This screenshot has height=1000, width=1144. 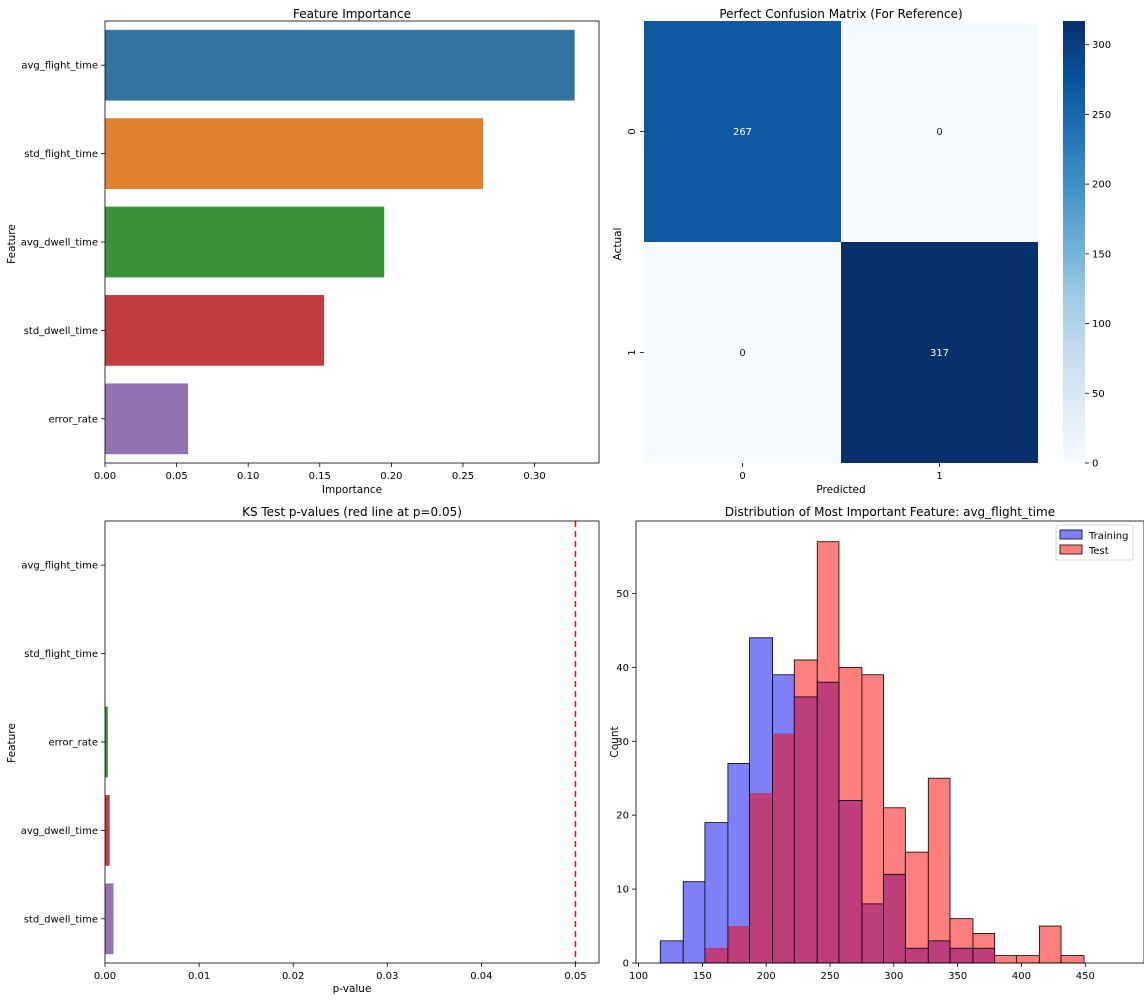 What do you see at coordinates (387, 976) in the screenshot?
I see `x-tick-label: 0.03` at bounding box center [387, 976].